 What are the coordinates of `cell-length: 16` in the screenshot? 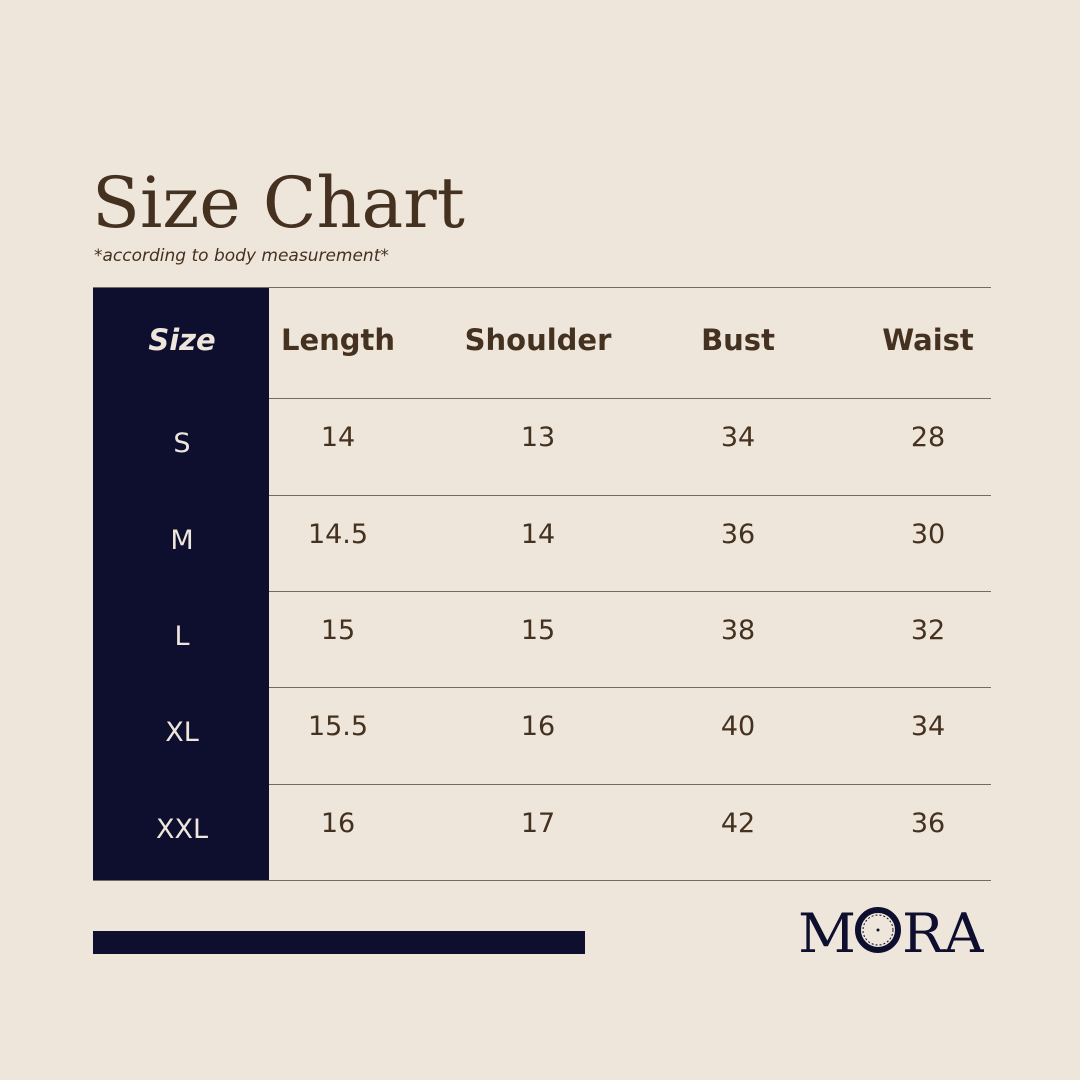 It's located at (338, 823).